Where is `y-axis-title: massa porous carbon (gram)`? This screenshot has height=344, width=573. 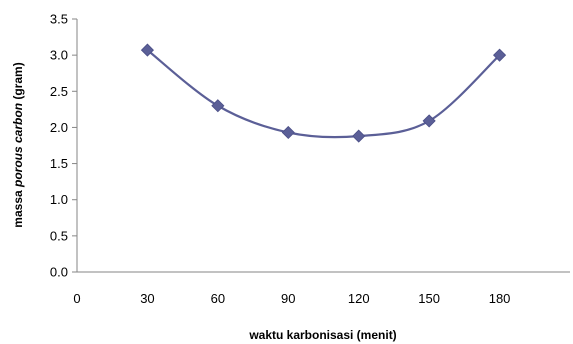
y-axis-title: massa porous carbon (gram) is located at coordinates (18, 144).